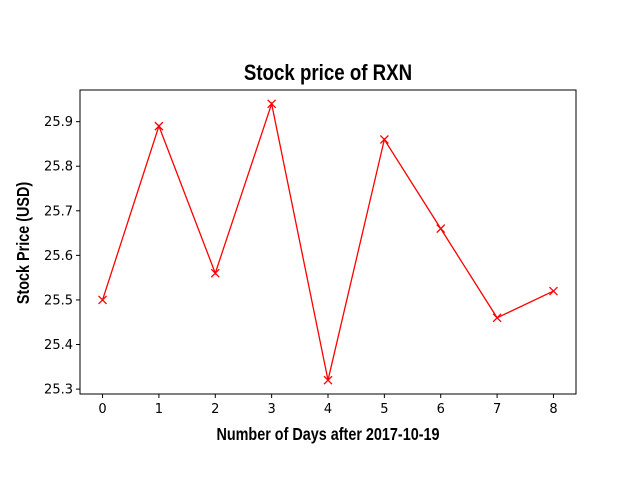 The image size is (640, 480). I want to click on x-tick-label: 2, so click(215, 409).